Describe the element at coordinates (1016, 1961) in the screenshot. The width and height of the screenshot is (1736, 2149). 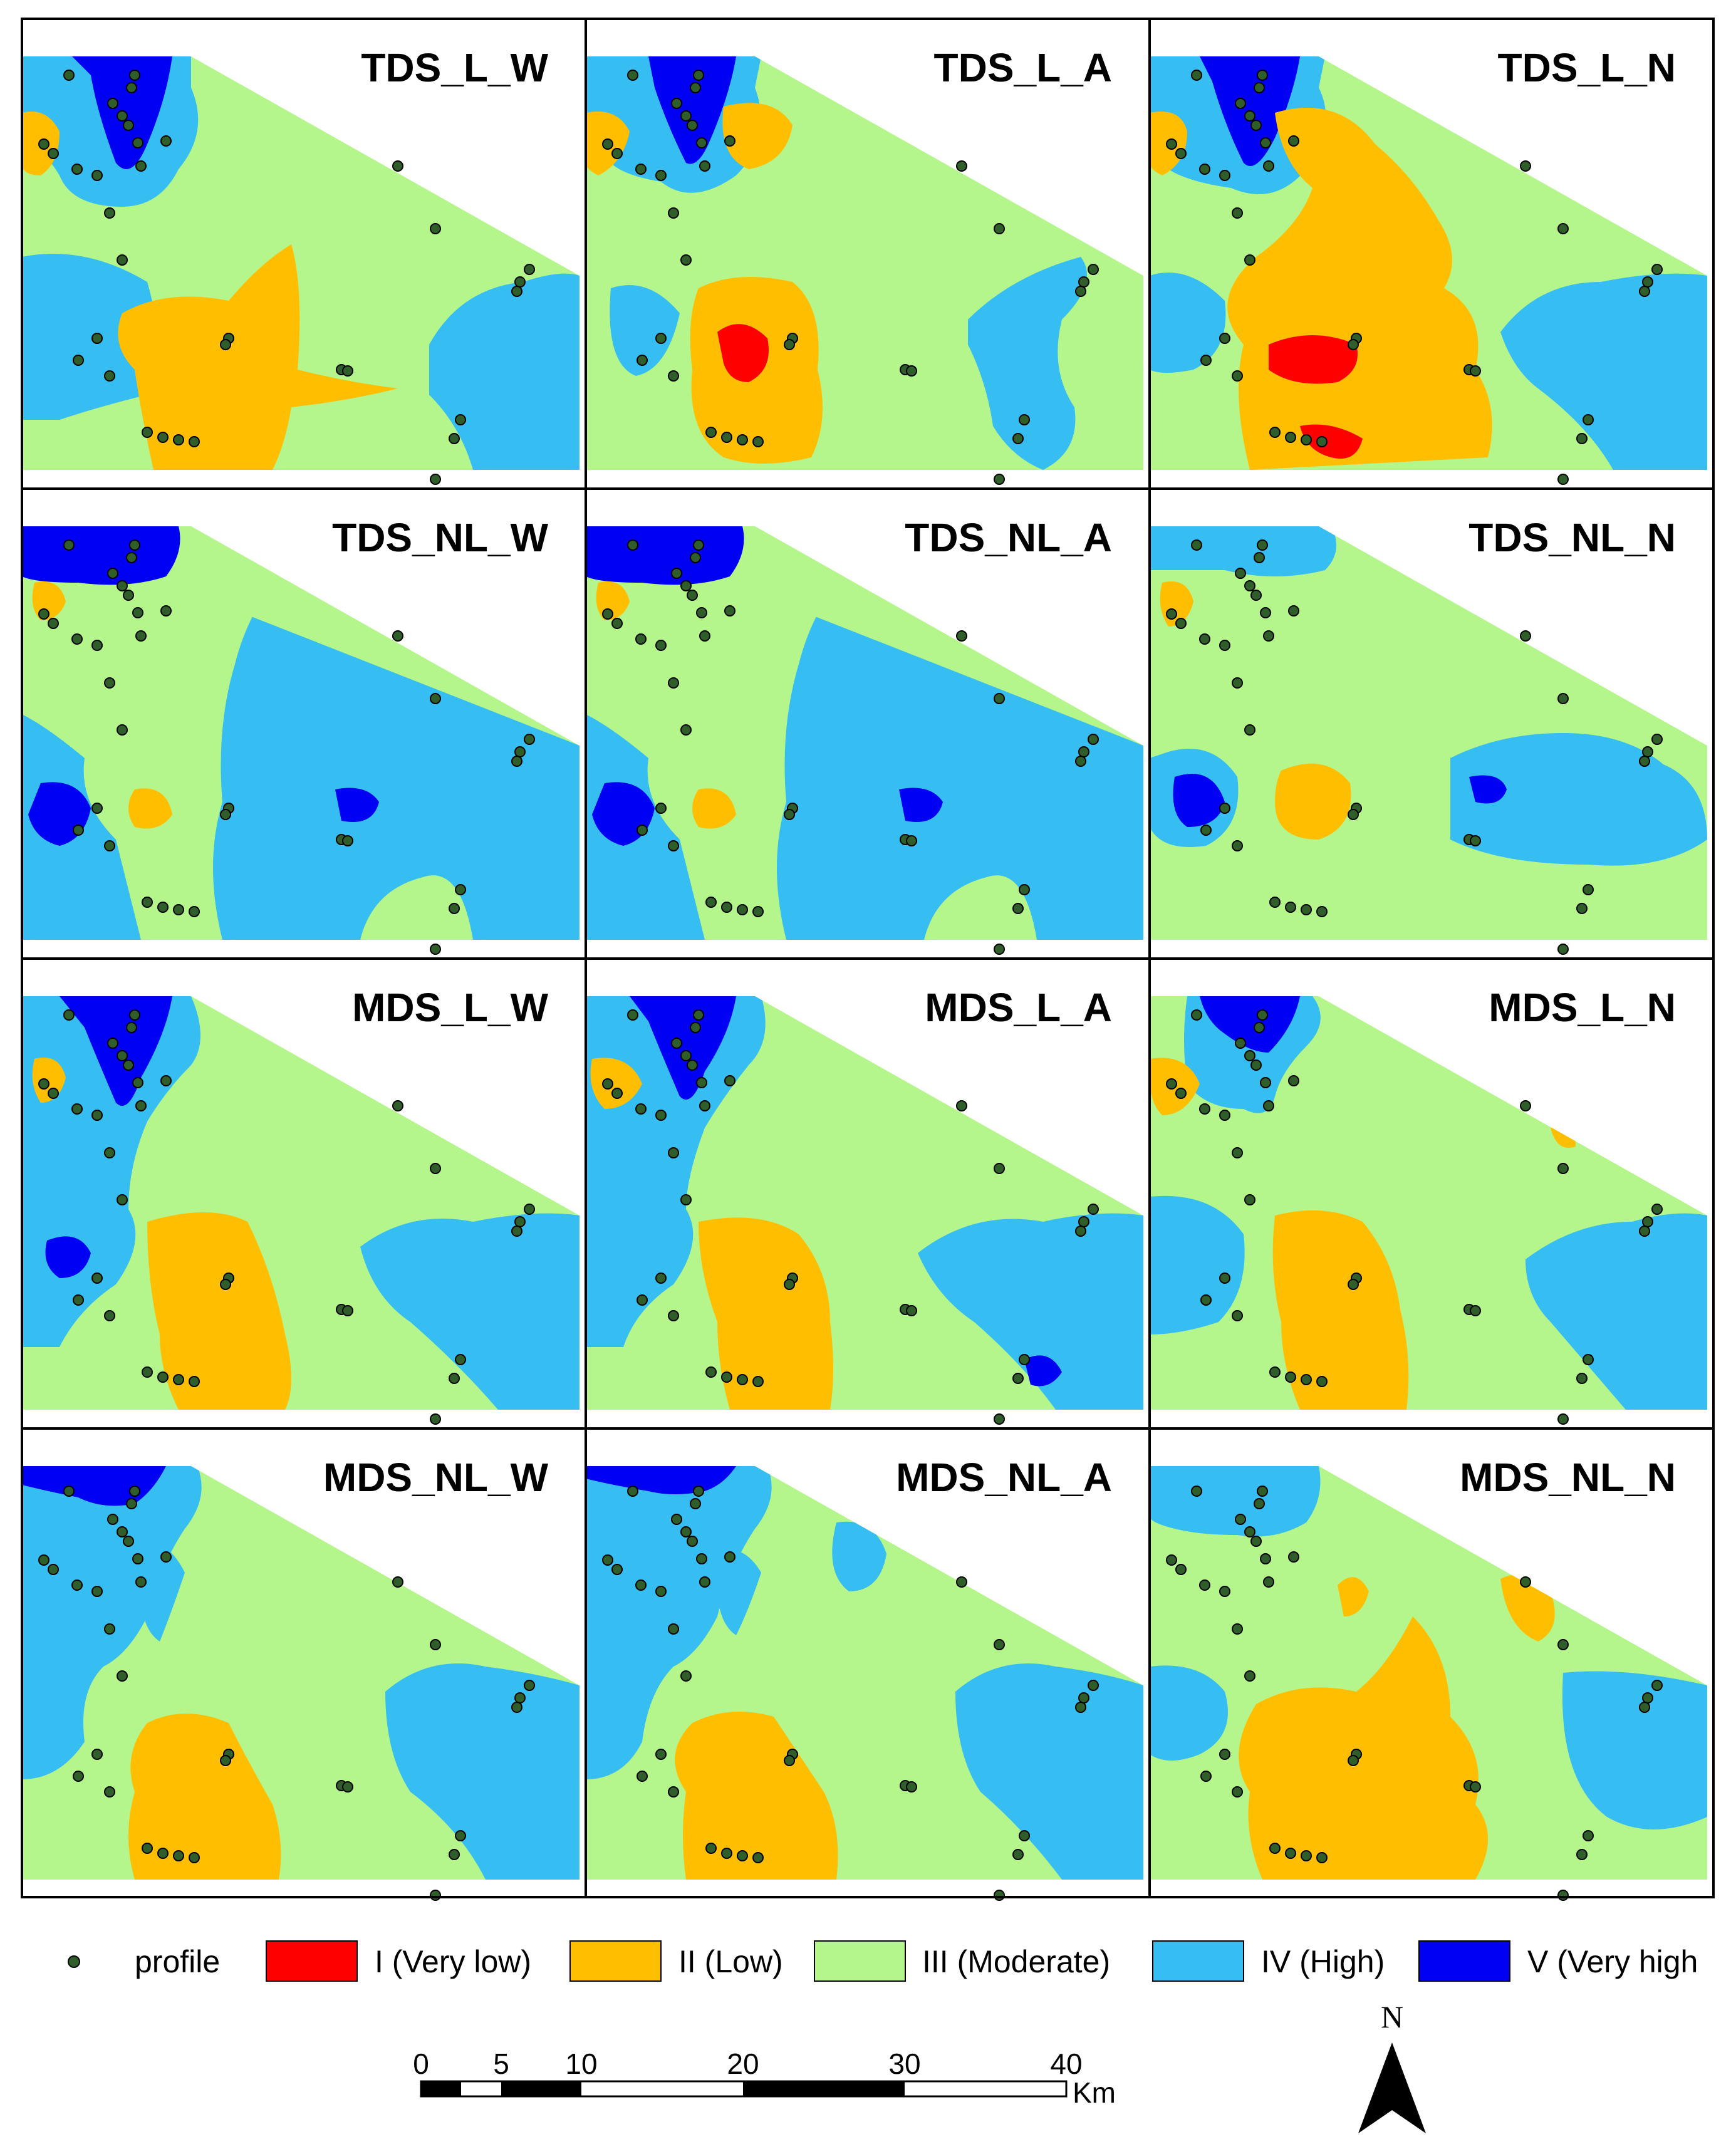
I see `legend-label-class-3: III (Moderate)` at that location.